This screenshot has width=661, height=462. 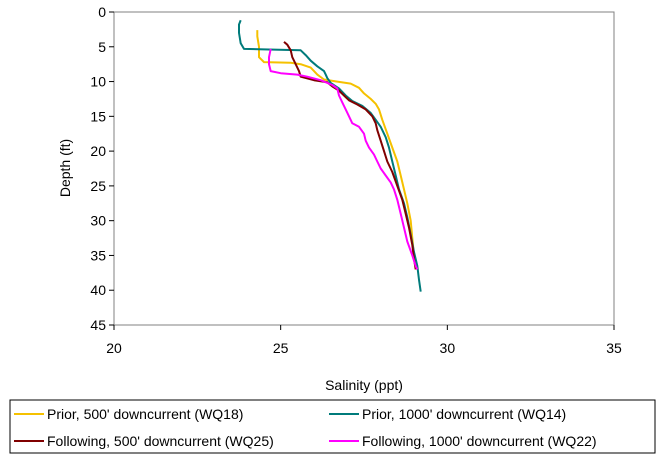 I want to click on y-axis-ticks: 0 5 10 15 20 25 30 35 40 45, so click(x=102, y=168).